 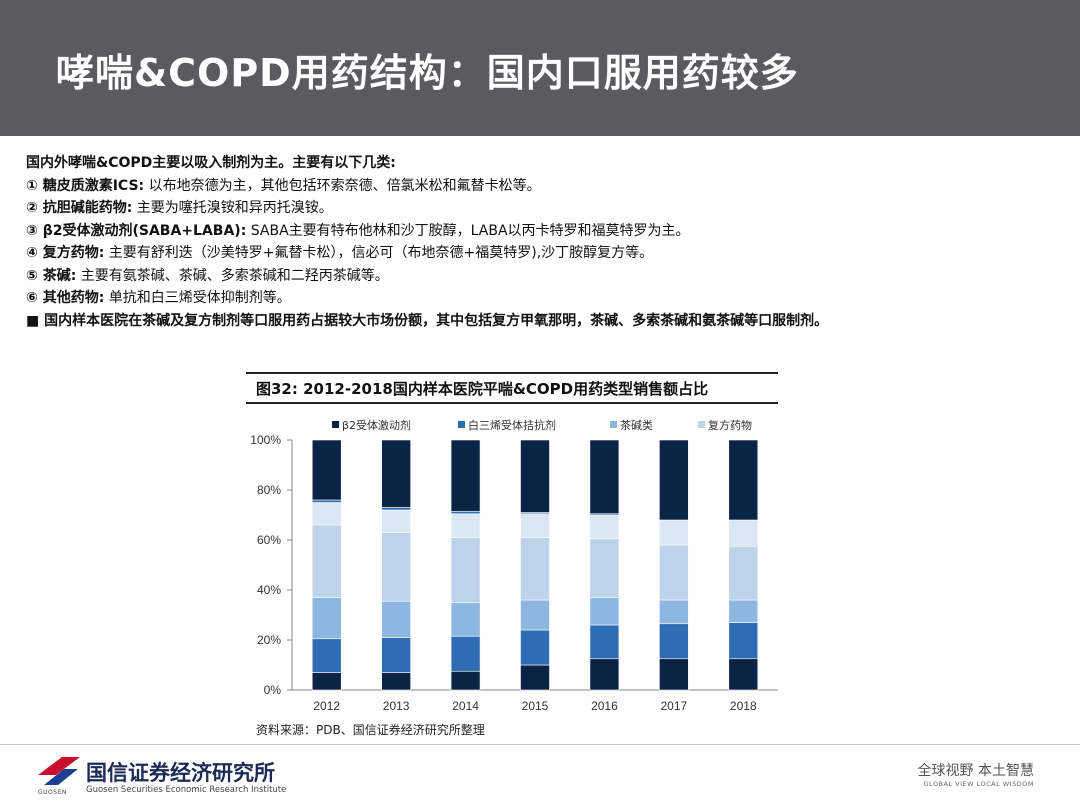 What do you see at coordinates (370, 730) in the screenshot?
I see `figure-source: 资料来源：PDB、国信证券经济研究所整理` at bounding box center [370, 730].